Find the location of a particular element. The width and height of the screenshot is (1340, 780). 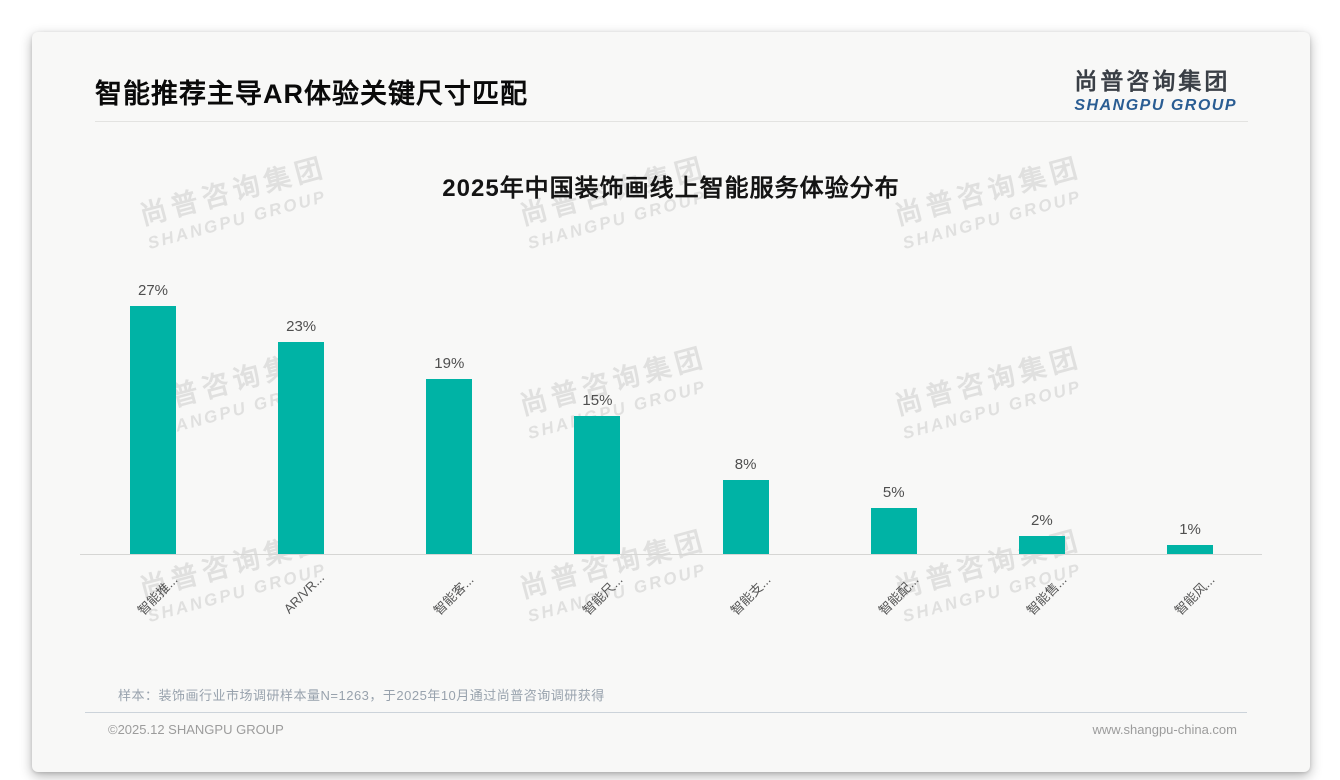

logo: 尚普咨询集团 SHANGPU GROUP is located at coordinates (1155, 88).